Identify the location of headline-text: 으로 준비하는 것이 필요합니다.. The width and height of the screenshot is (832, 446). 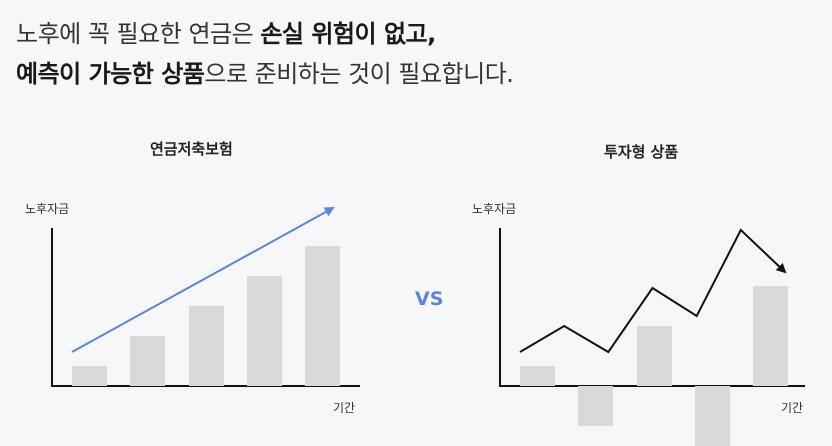
(359, 74).